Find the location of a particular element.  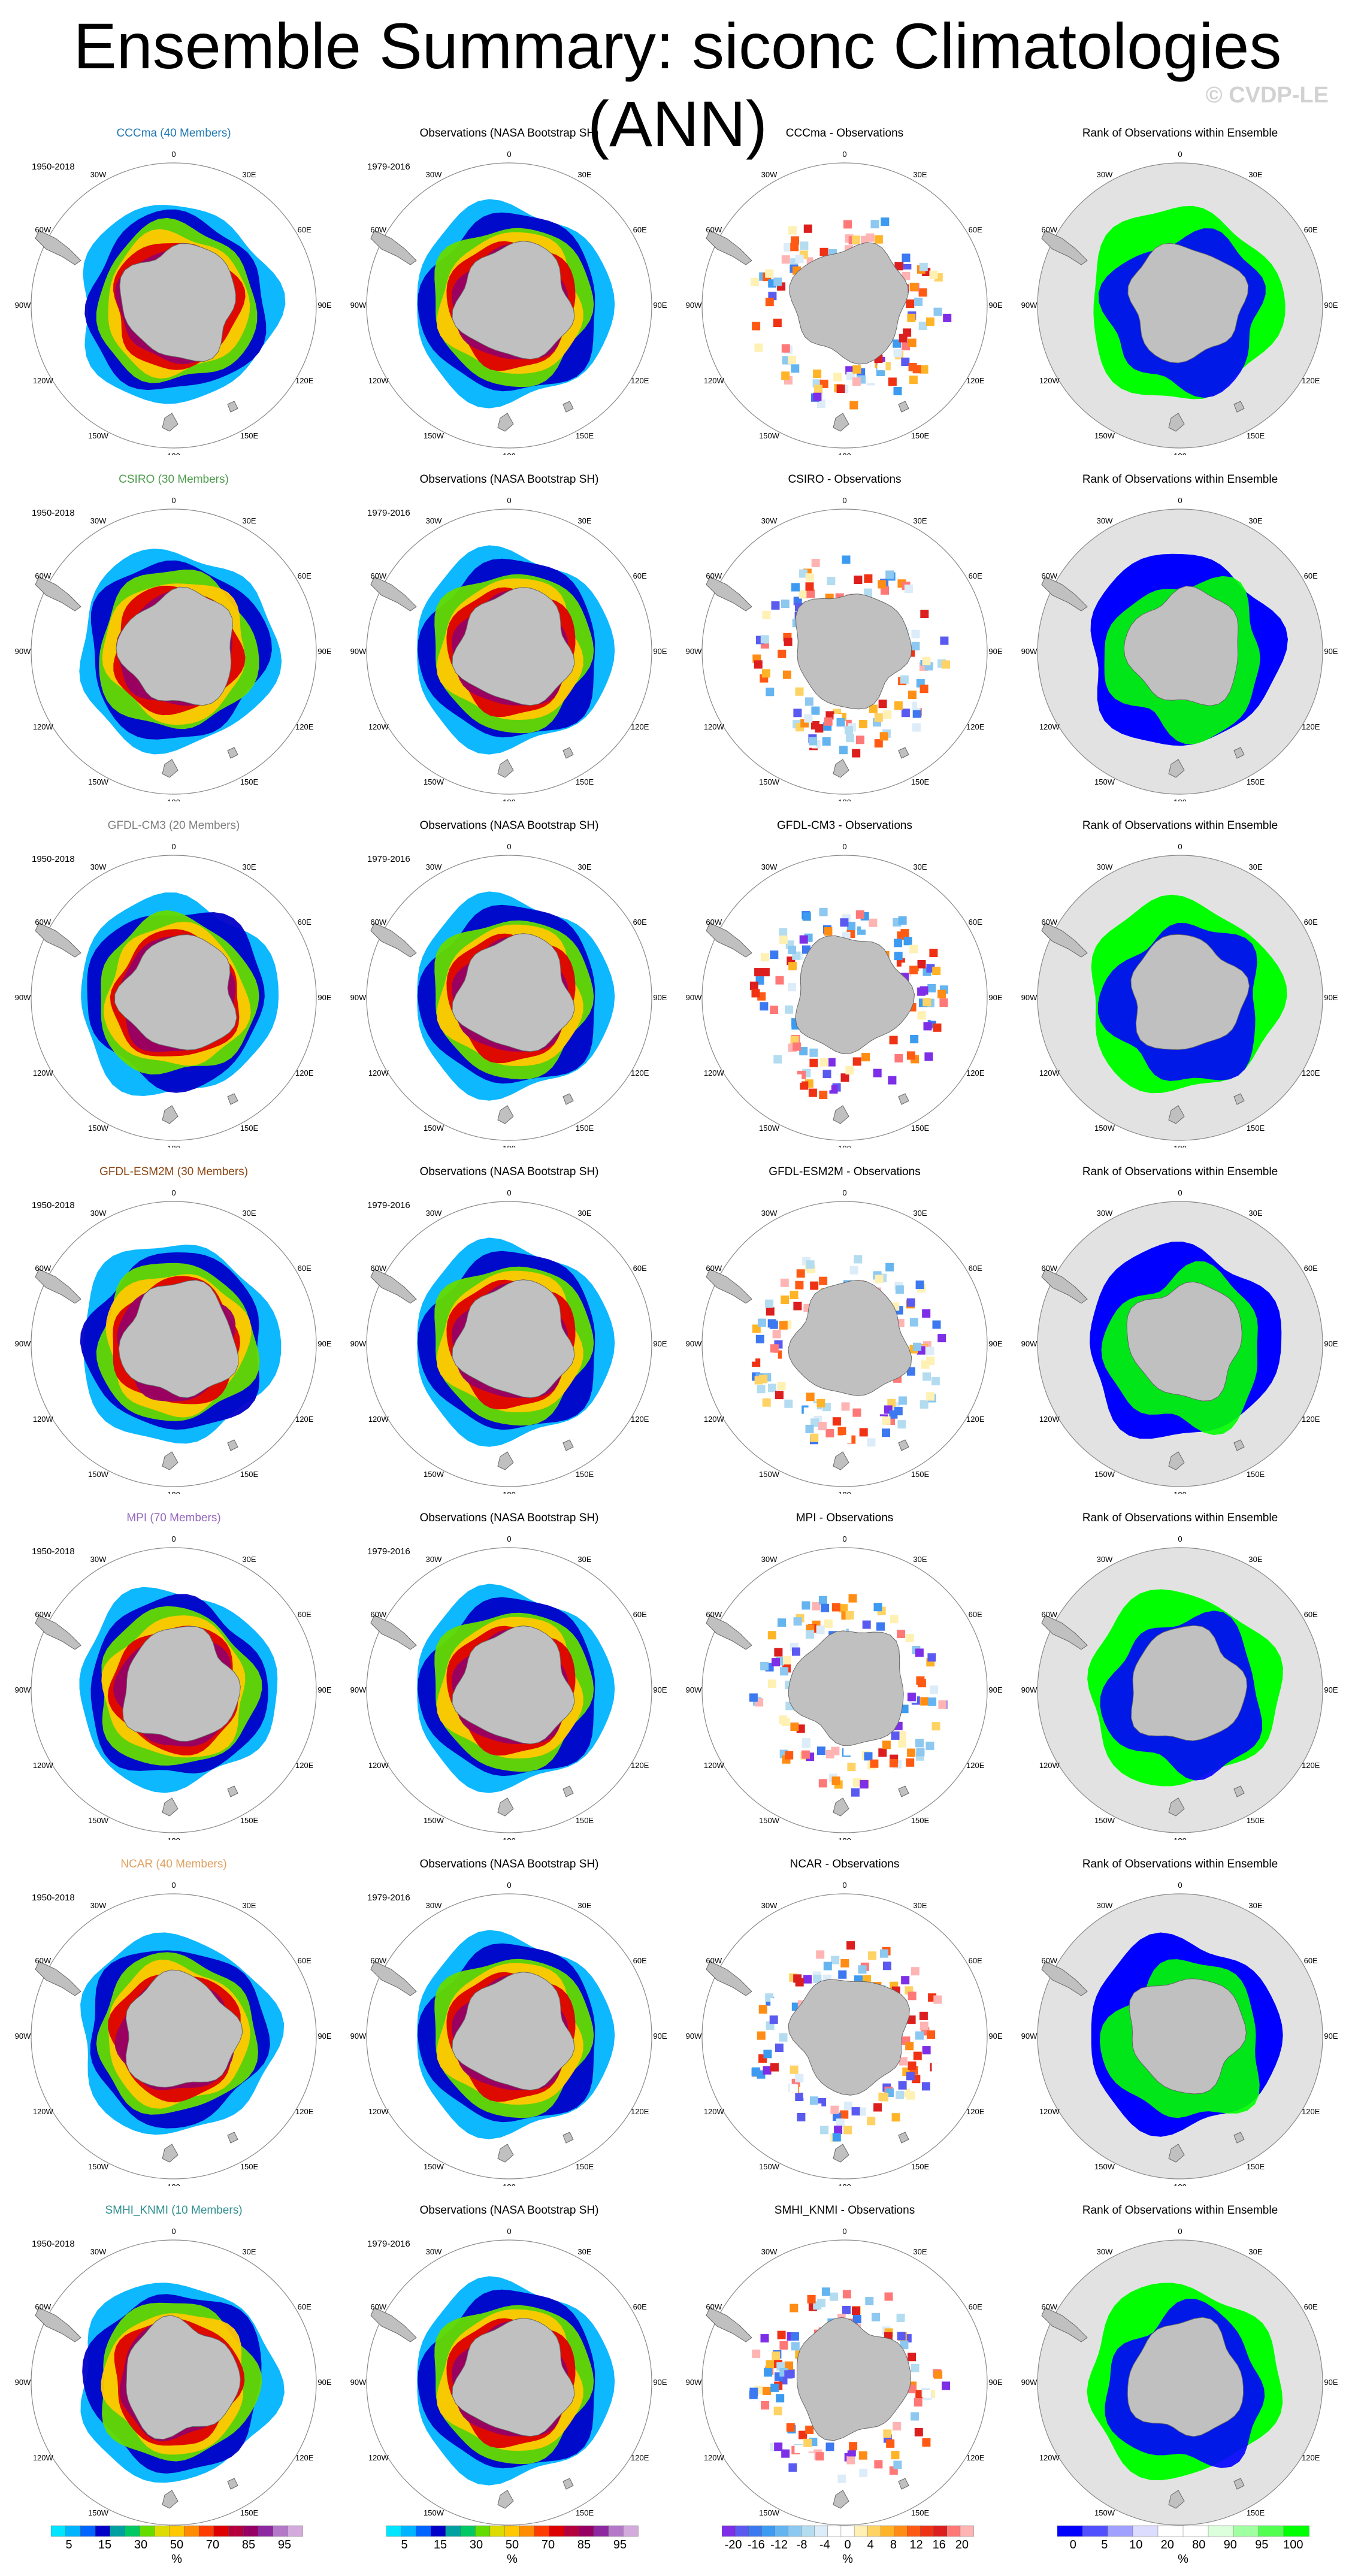

longitude-label: 90W is located at coordinates (23, 305).